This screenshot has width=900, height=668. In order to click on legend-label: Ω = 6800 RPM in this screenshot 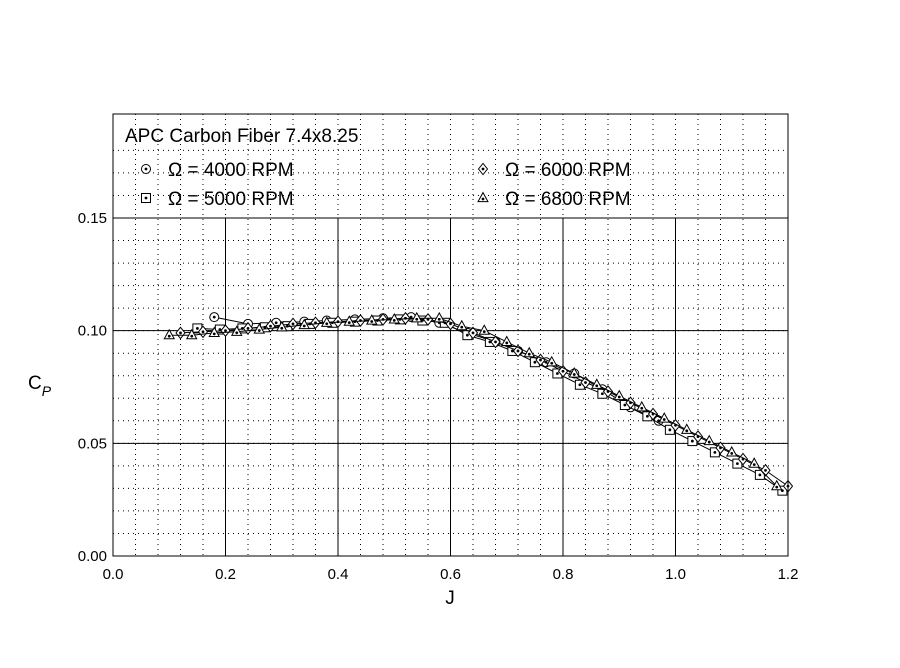, I will do `click(568, 199)`.